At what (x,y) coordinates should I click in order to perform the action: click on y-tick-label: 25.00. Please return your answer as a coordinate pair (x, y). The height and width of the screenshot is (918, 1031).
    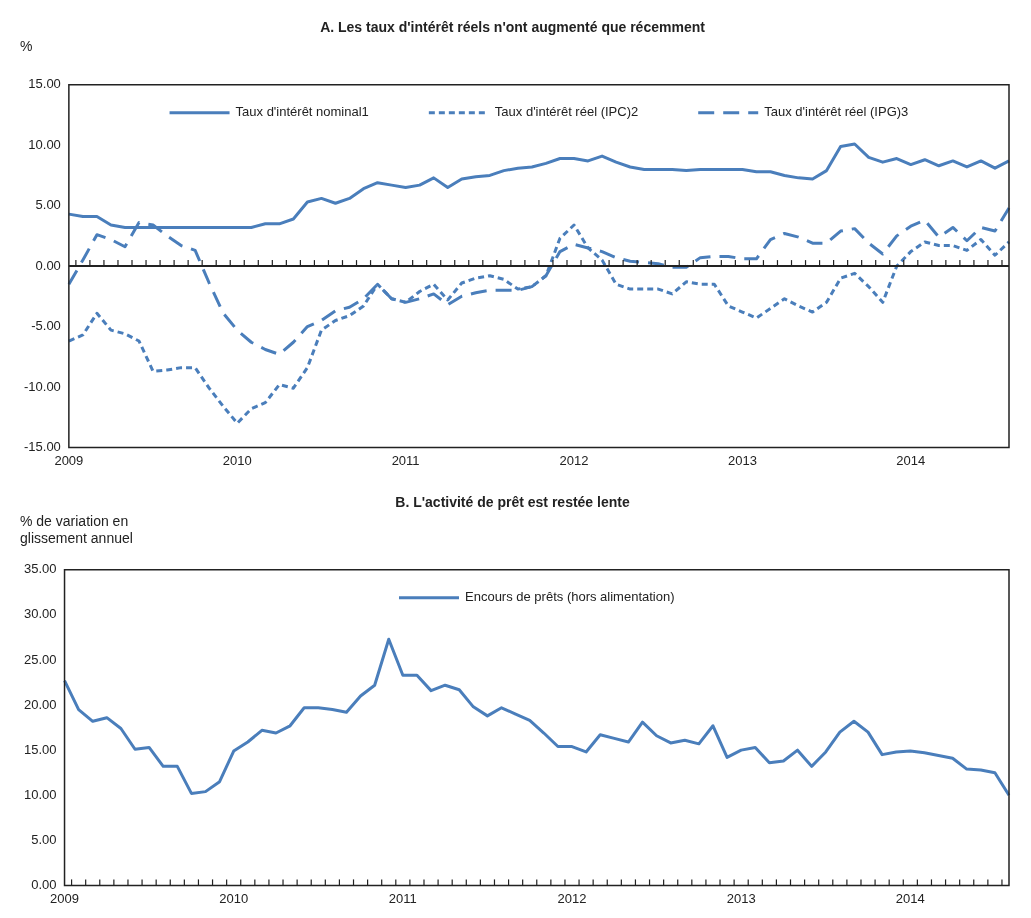
    Looking at the image, I should click on (40, 659).